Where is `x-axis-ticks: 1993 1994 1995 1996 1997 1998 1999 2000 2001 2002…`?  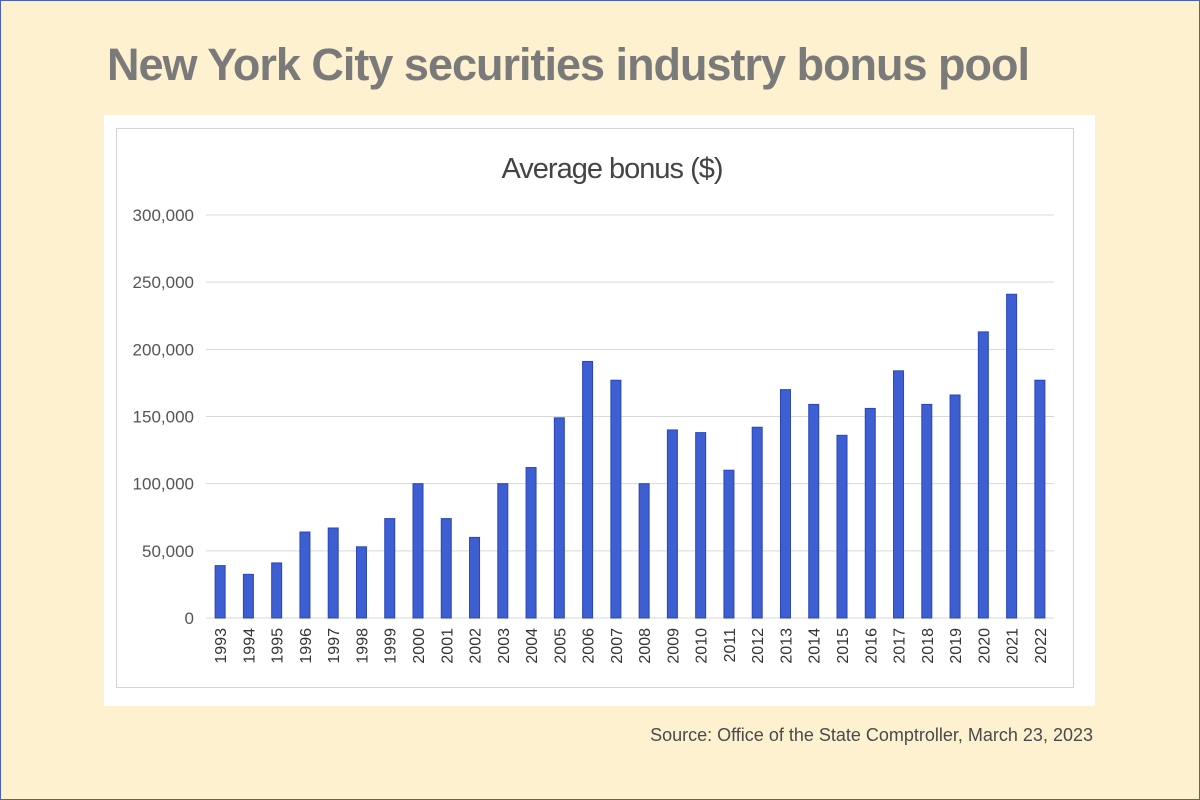 x-axis-ticks: 1993 1994 1995 1996 1997 1998 1999 2000 2001 2002… is located at coordinates (631, 646).